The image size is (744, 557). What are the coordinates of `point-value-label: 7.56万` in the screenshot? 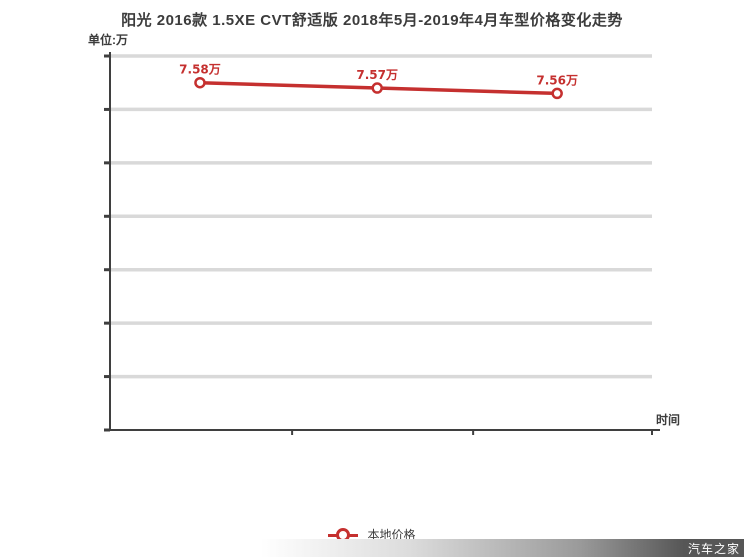 It's located at (557, 80).